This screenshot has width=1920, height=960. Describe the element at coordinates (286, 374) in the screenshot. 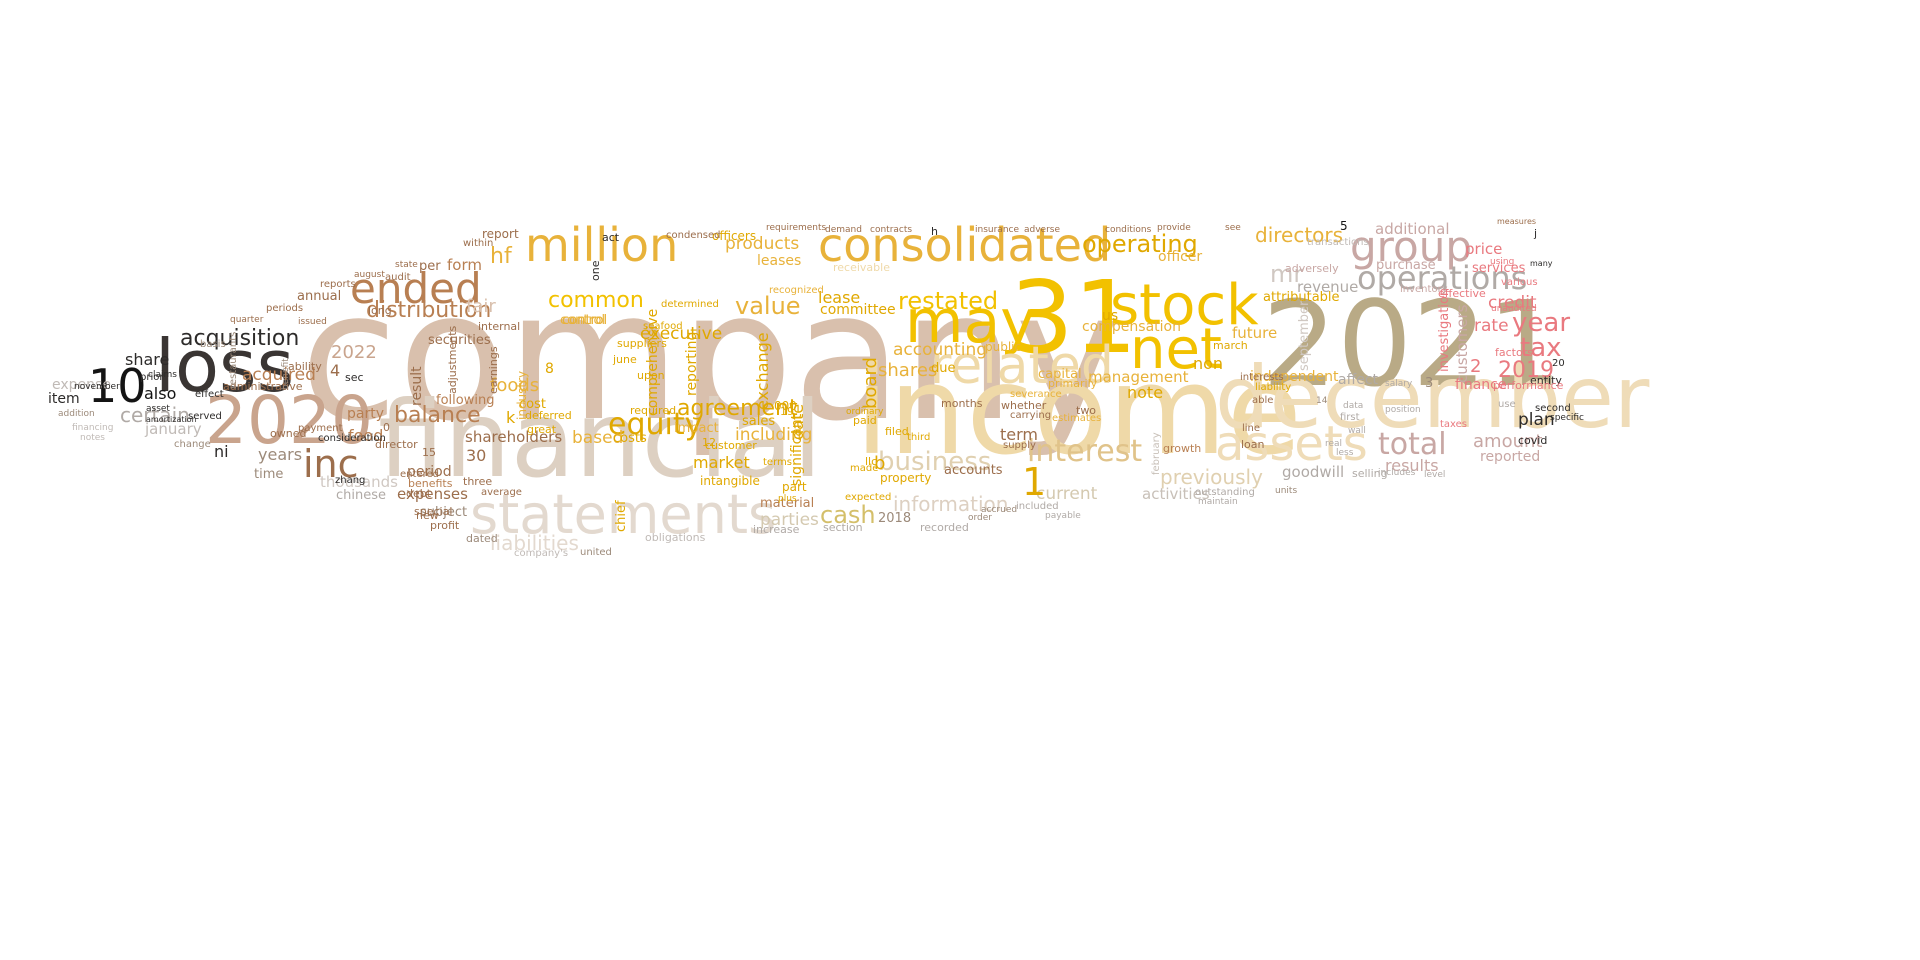

I see `word-benefit: benefit` at that location.